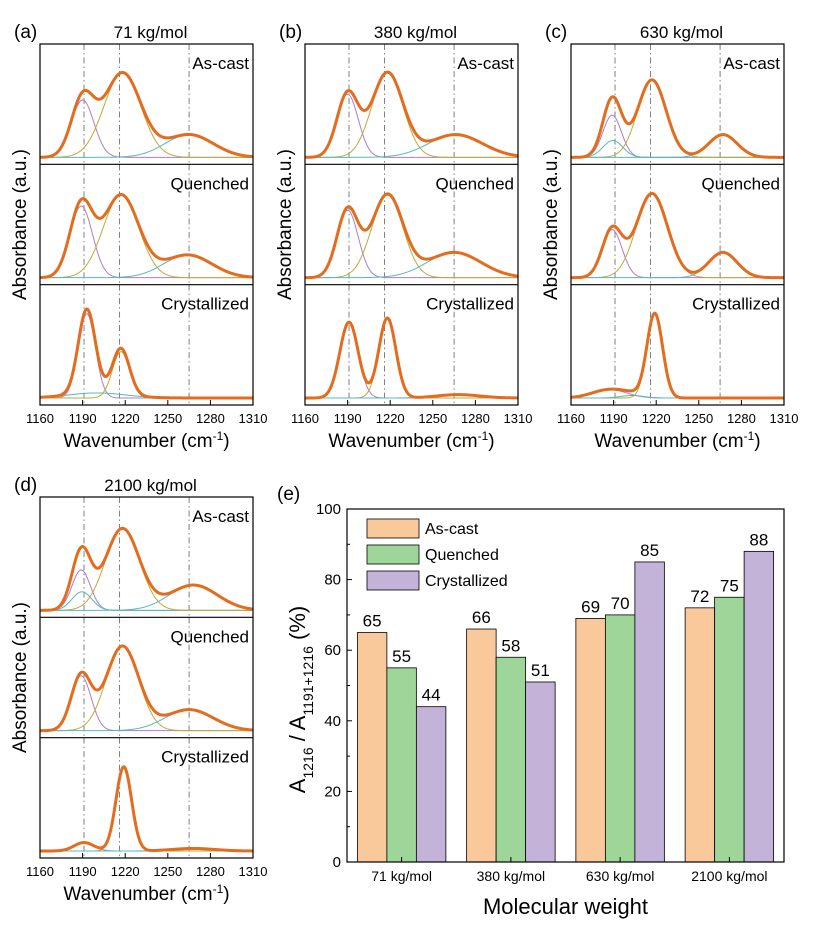 This screenshot has height=933, width=815. What do you see at coordinates (432, 418) in the screenshot?
I see `x-tick-label: 1250` at bounding box center [432, 418].